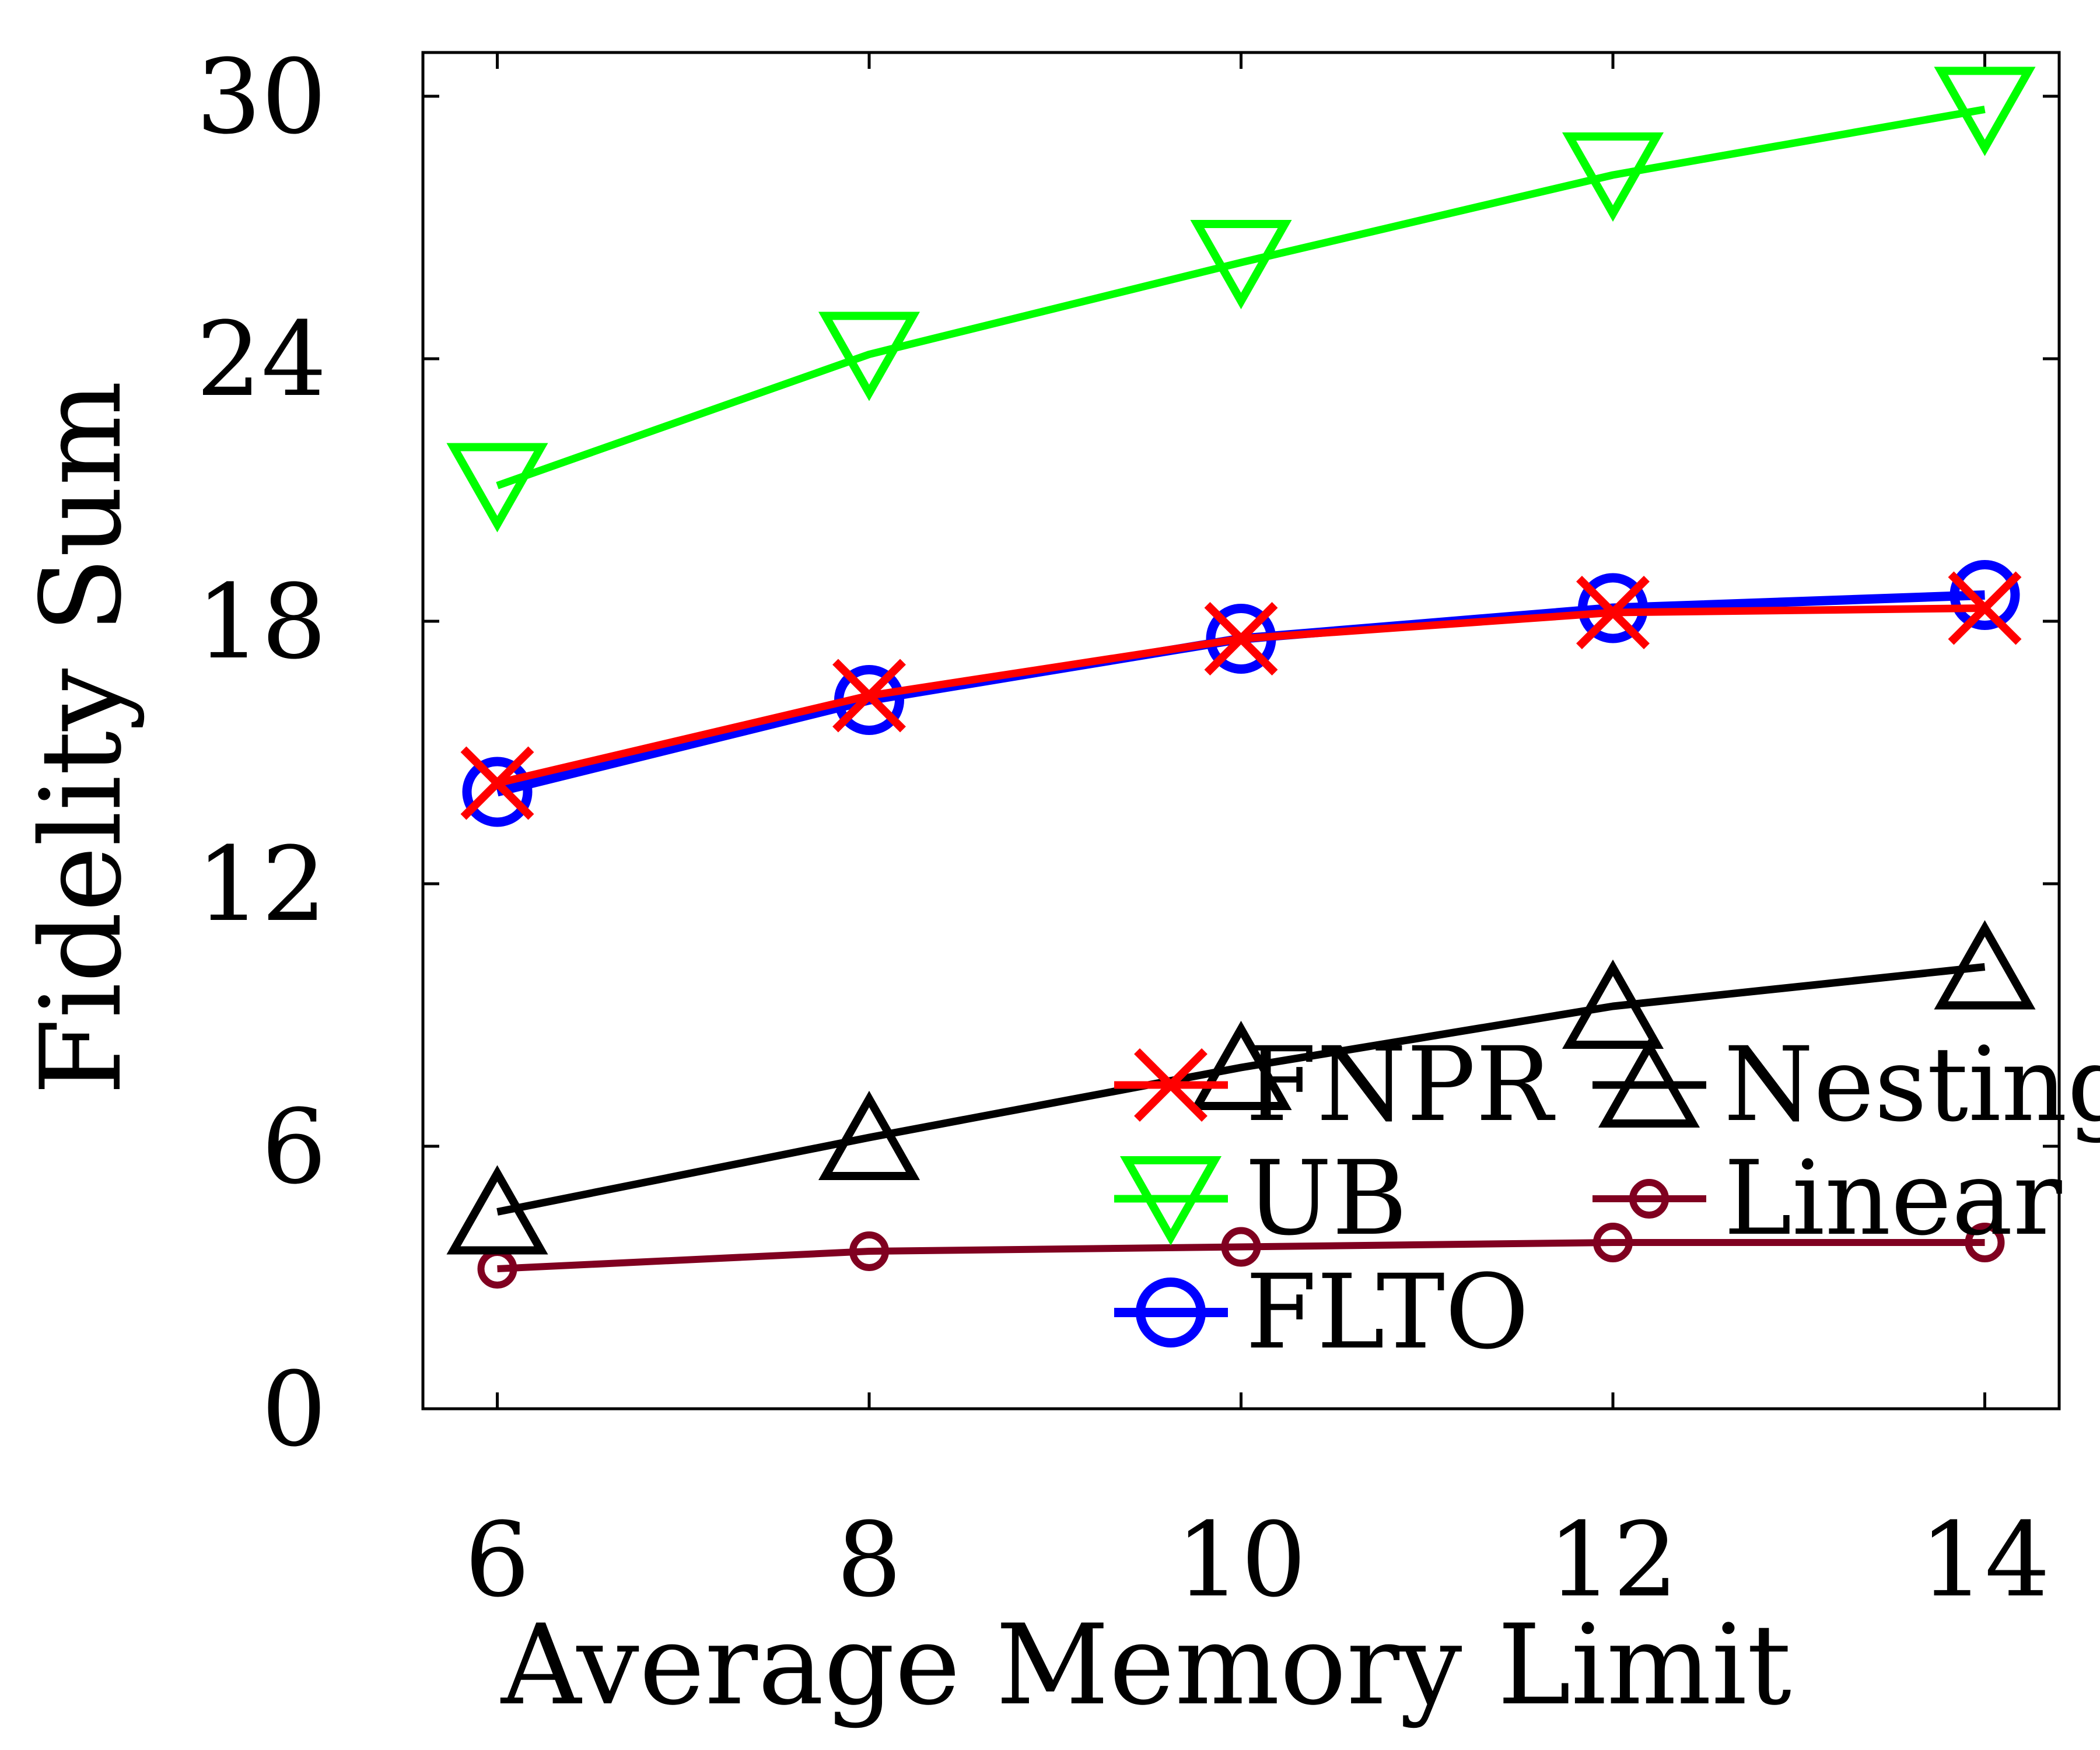 This screenshot has width=2100, height=1750. I want to click on y-tick-label: 24, so click(261, 359).